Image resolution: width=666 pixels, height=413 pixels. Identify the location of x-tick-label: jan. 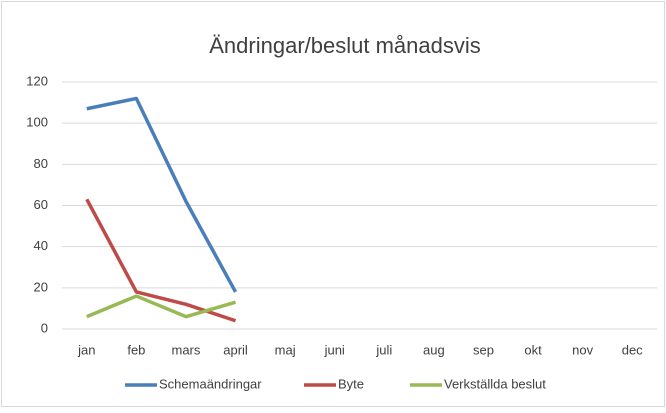
(86, 349).